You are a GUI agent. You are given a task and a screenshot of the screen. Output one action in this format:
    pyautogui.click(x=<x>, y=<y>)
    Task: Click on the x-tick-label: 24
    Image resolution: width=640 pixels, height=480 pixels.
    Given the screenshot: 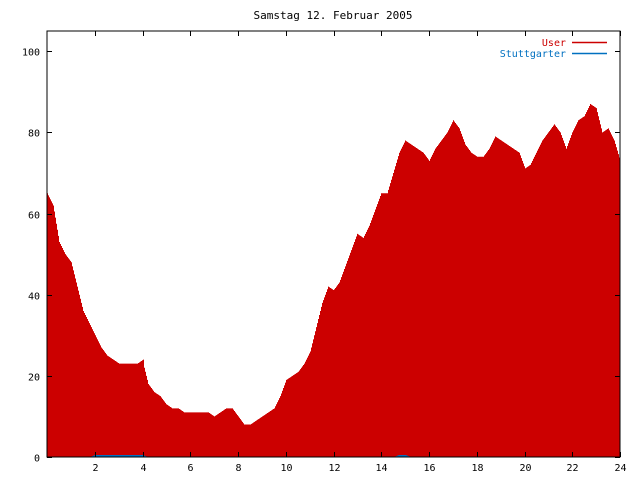 What is the action you would take?
    pyautogui.click(x=620, y=468)
    